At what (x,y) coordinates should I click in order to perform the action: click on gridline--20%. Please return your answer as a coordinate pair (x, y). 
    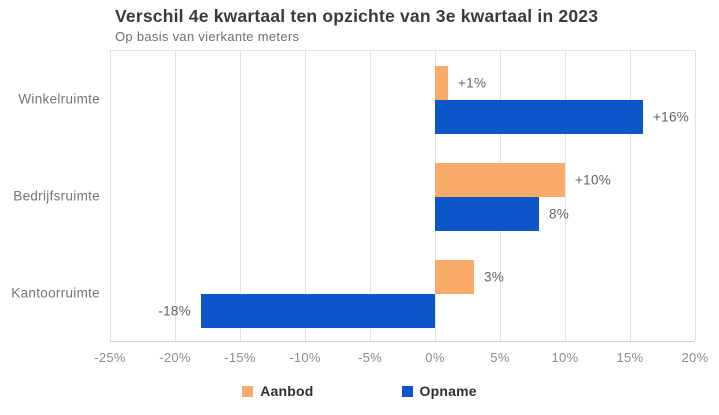
    Looking at the image, I should click on (175, 196).